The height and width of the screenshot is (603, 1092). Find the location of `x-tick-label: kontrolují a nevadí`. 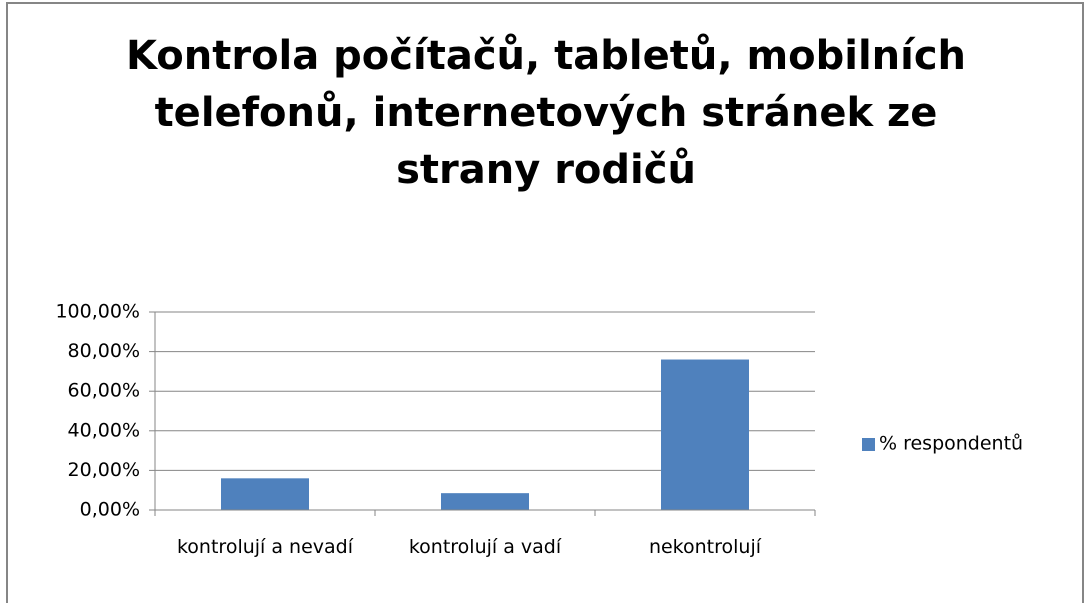

x-tick-label: kontrolují a nevadí is located at coordinates (265, 547).